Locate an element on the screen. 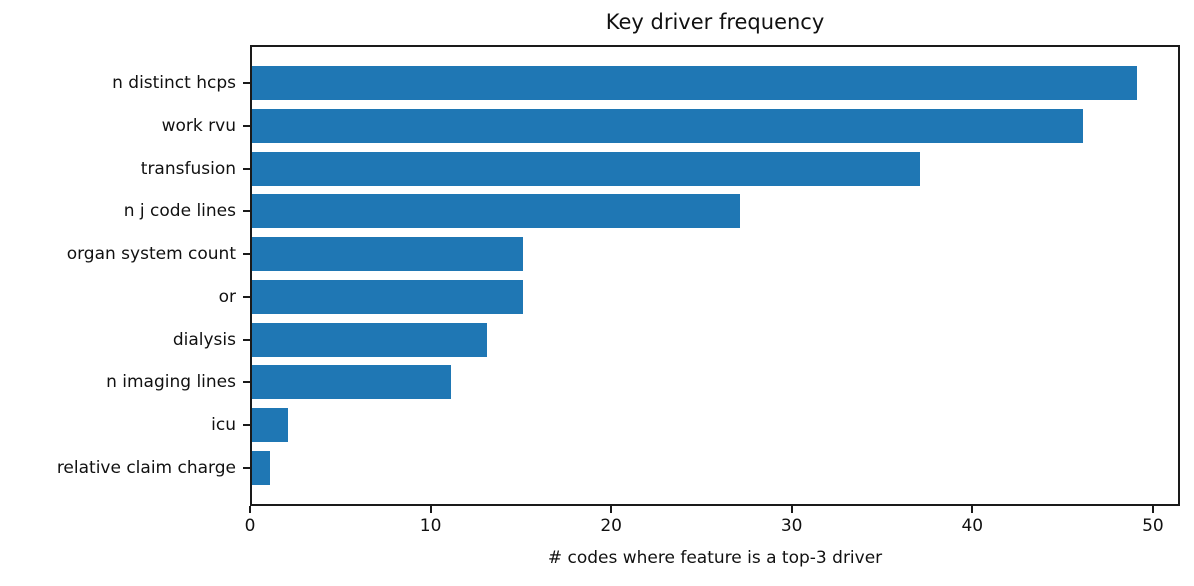 The image size is (1194, 586). x-axis-label: # codes where feature is a top-3 driver is located at coordinates (715, 558).